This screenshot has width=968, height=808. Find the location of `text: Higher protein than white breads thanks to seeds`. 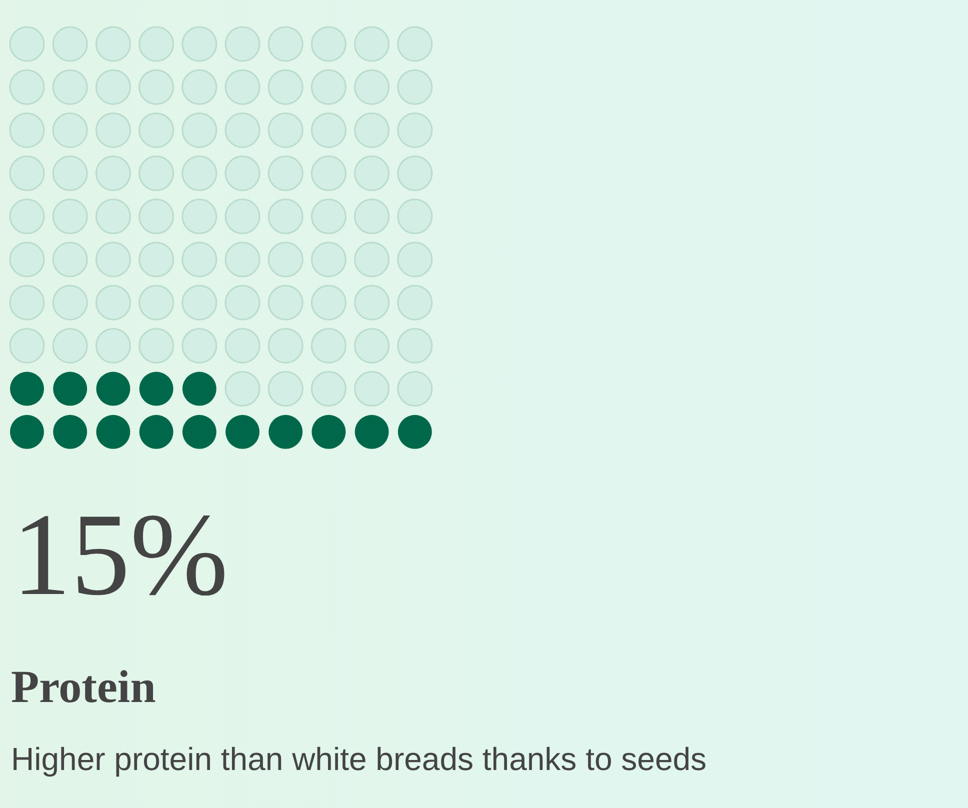

text: Higher protein than white breads thanks to seeds is located at coordinates (359, 759).